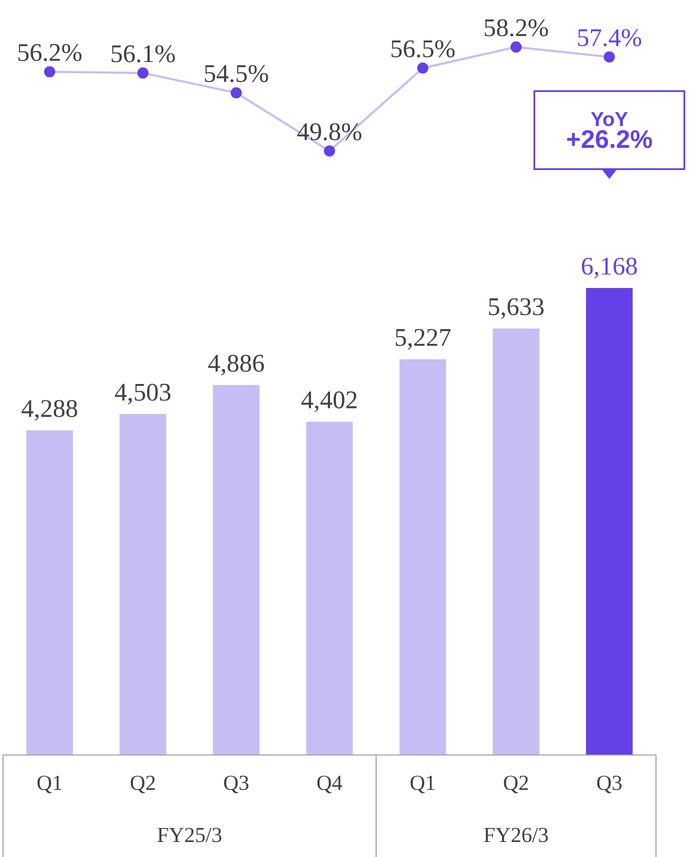 This screenshot has width=699, height=857. What do you see at coordinates (516, 835) in the screenshot?
I see `text: FY26/3` at bounding box center [516, 835].